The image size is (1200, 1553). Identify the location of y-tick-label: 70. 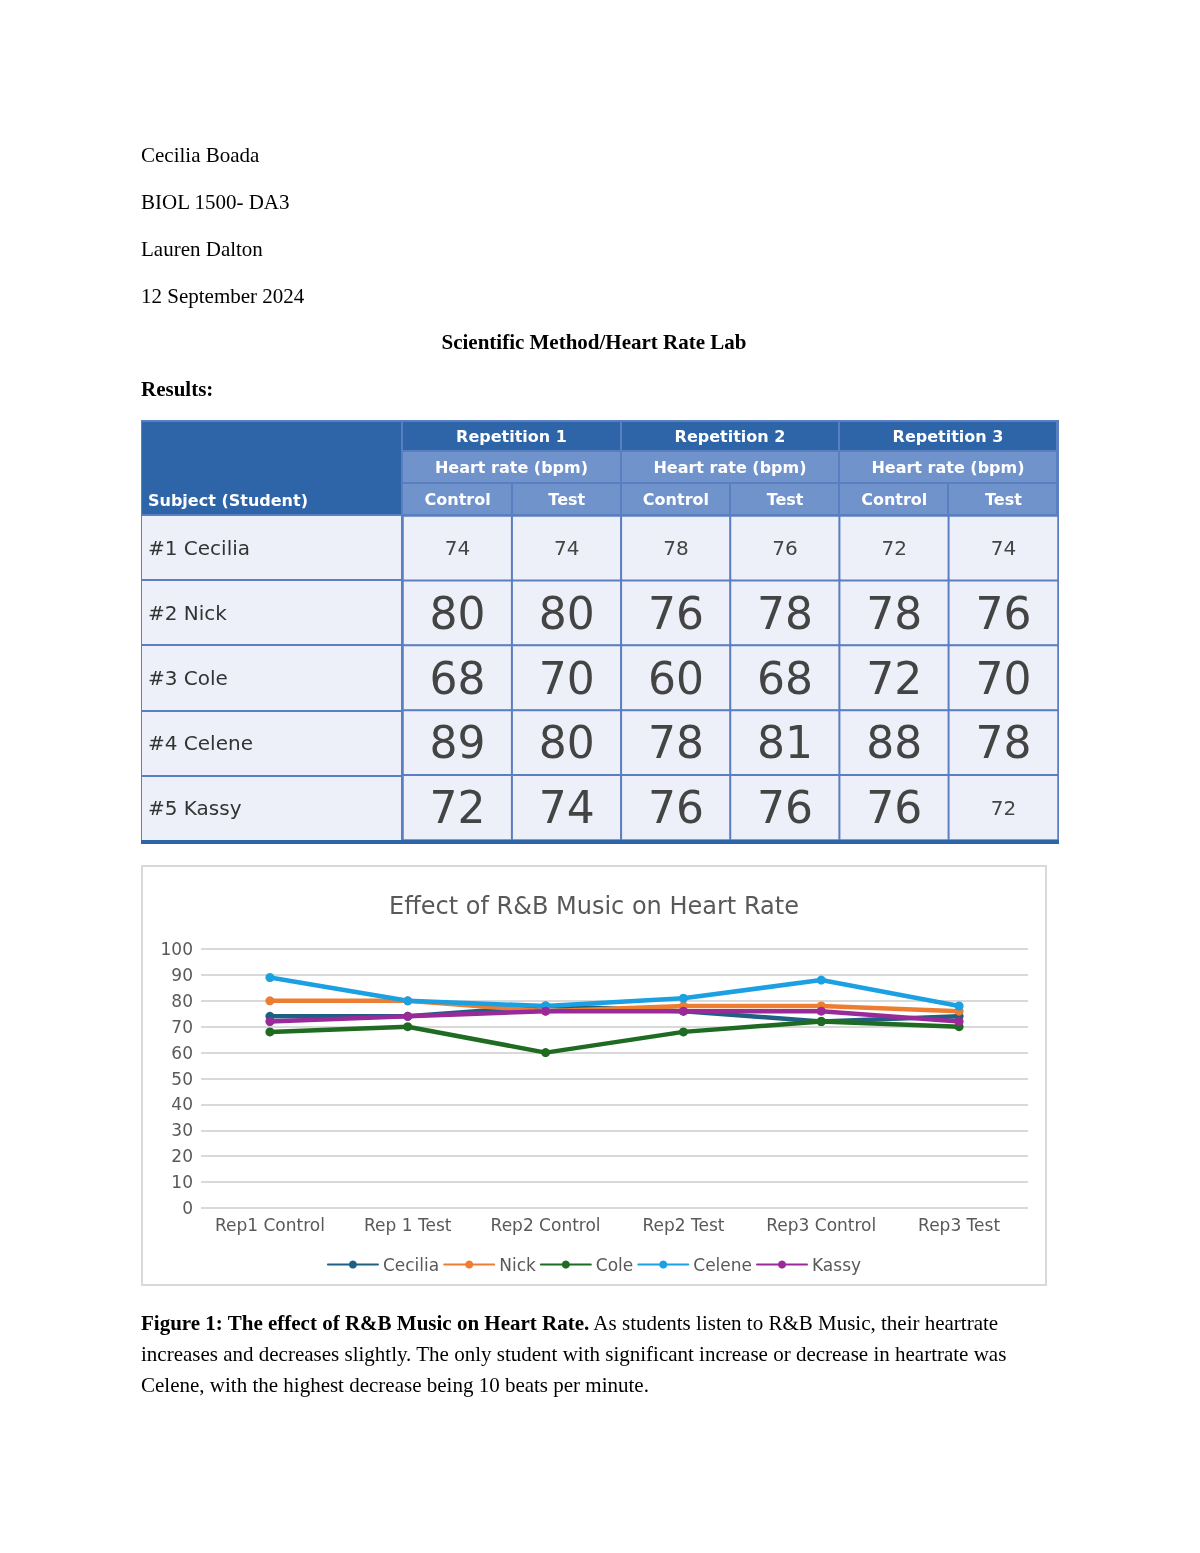
(182, 1026).